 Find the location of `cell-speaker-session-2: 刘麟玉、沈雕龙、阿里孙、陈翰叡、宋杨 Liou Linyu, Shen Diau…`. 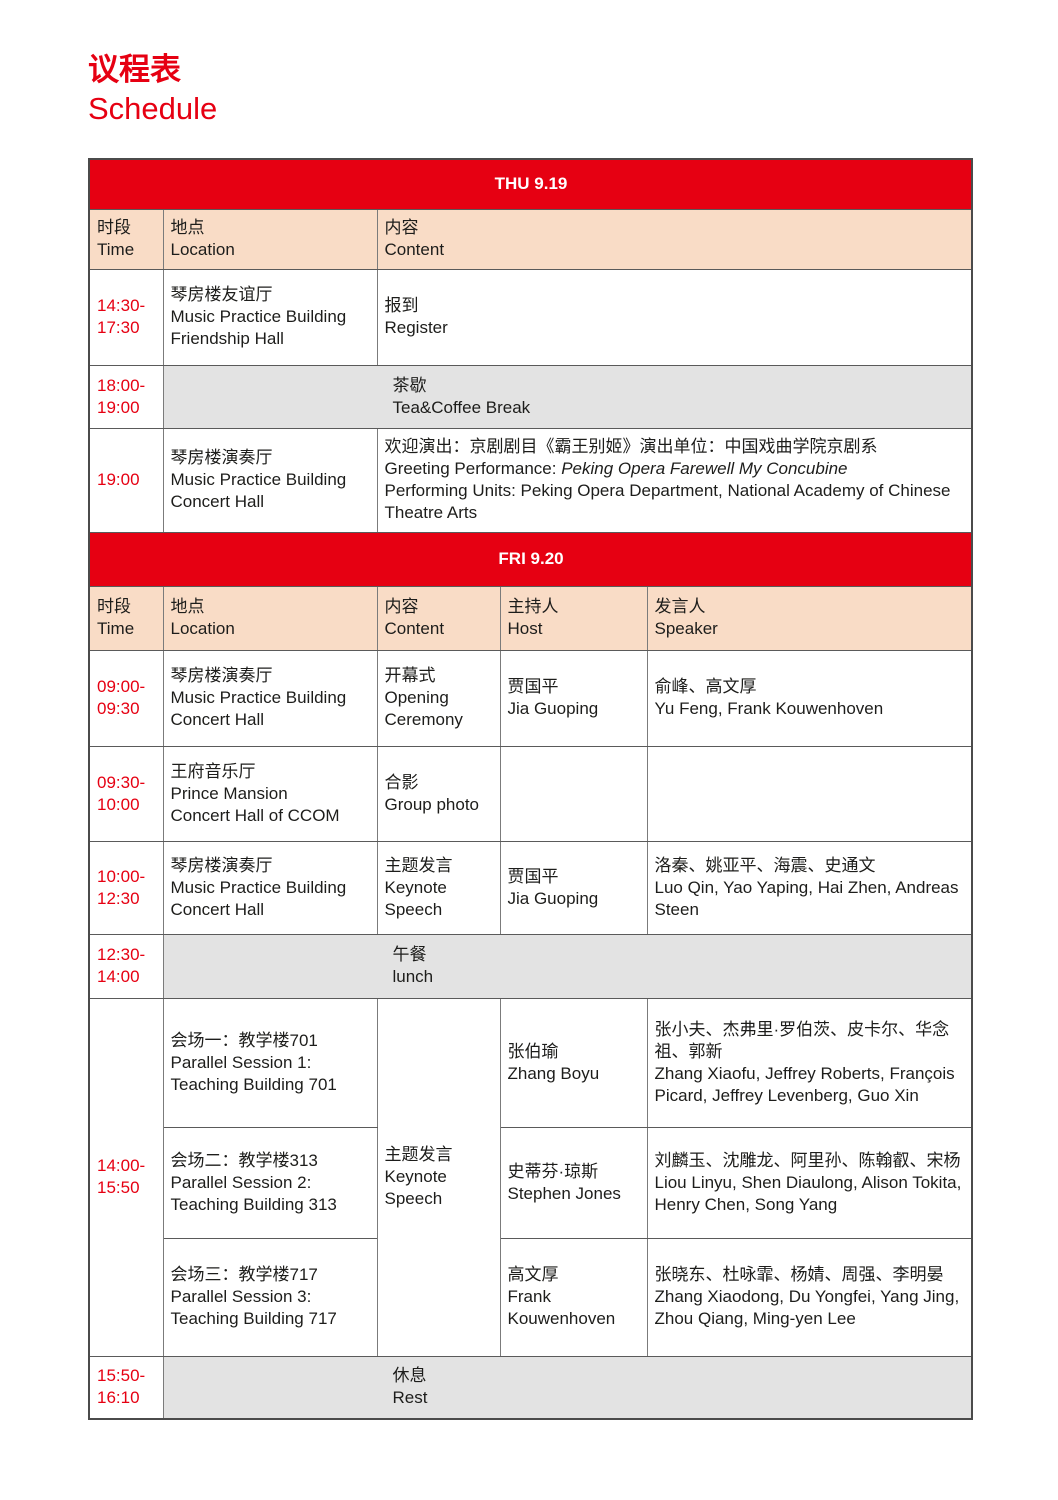

cell-speaker-session-2: 刘麟玉、沈雕龙、阿里孙、陈翰叡、宋杨 Liou Linyu, Shen Diau… is located at coordinates (809, 1182).